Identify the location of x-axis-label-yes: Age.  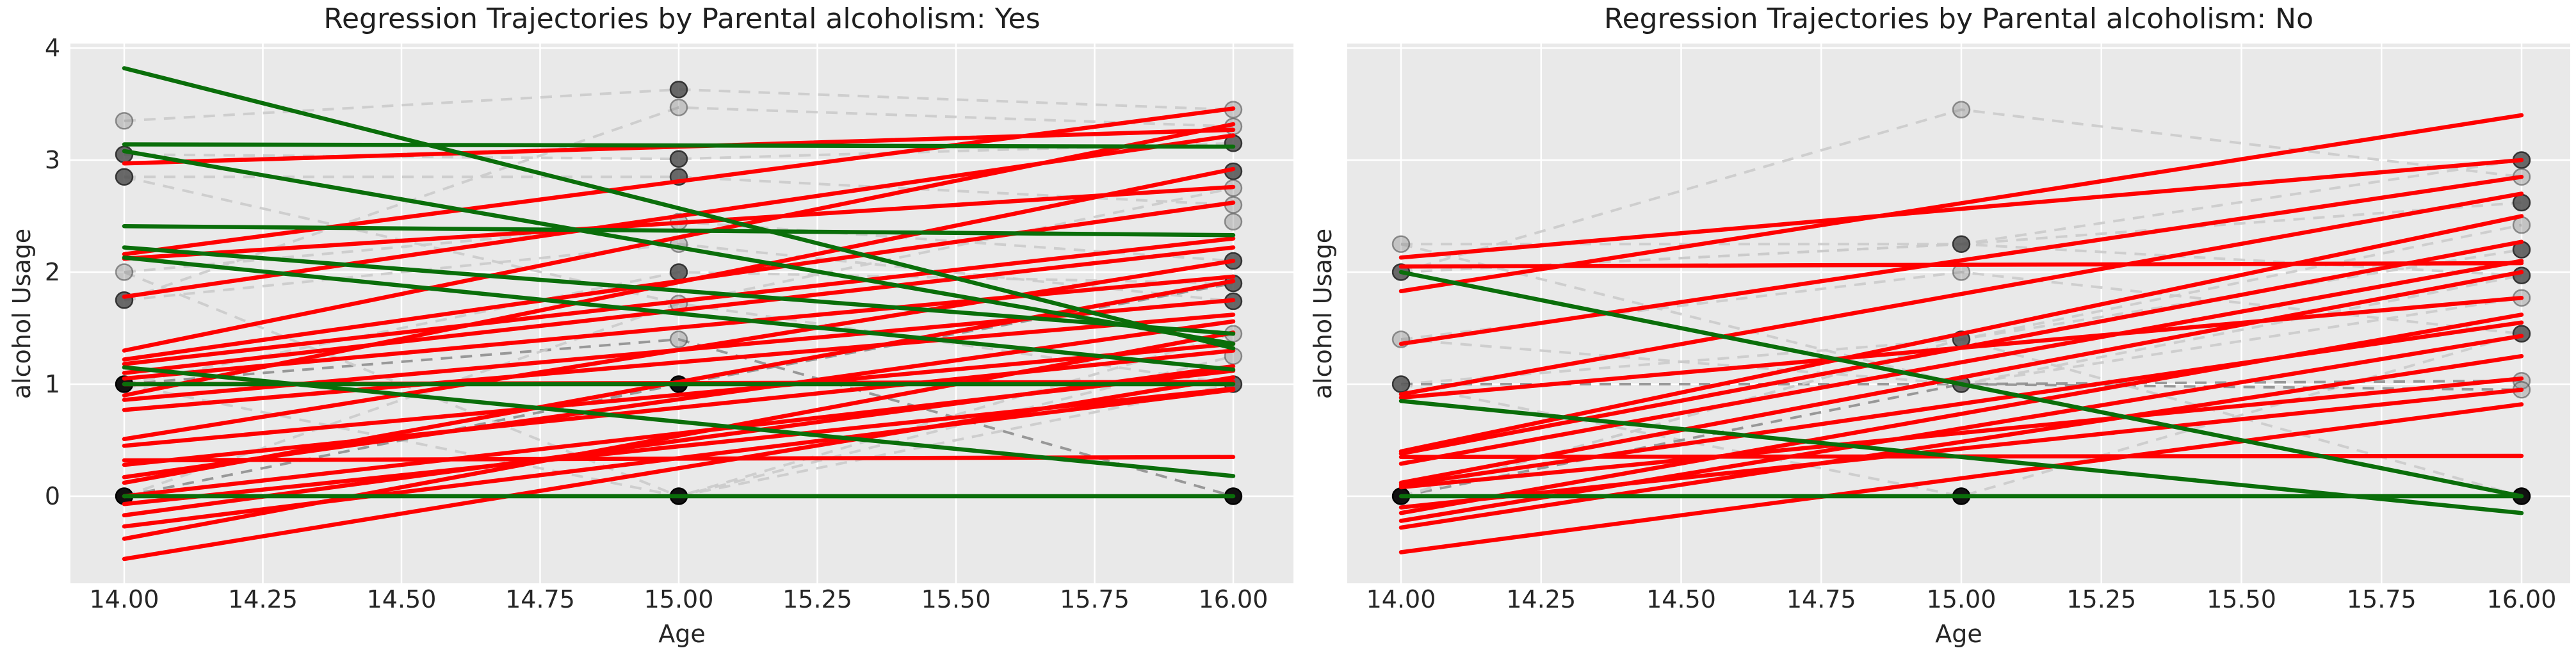
(682, 634).